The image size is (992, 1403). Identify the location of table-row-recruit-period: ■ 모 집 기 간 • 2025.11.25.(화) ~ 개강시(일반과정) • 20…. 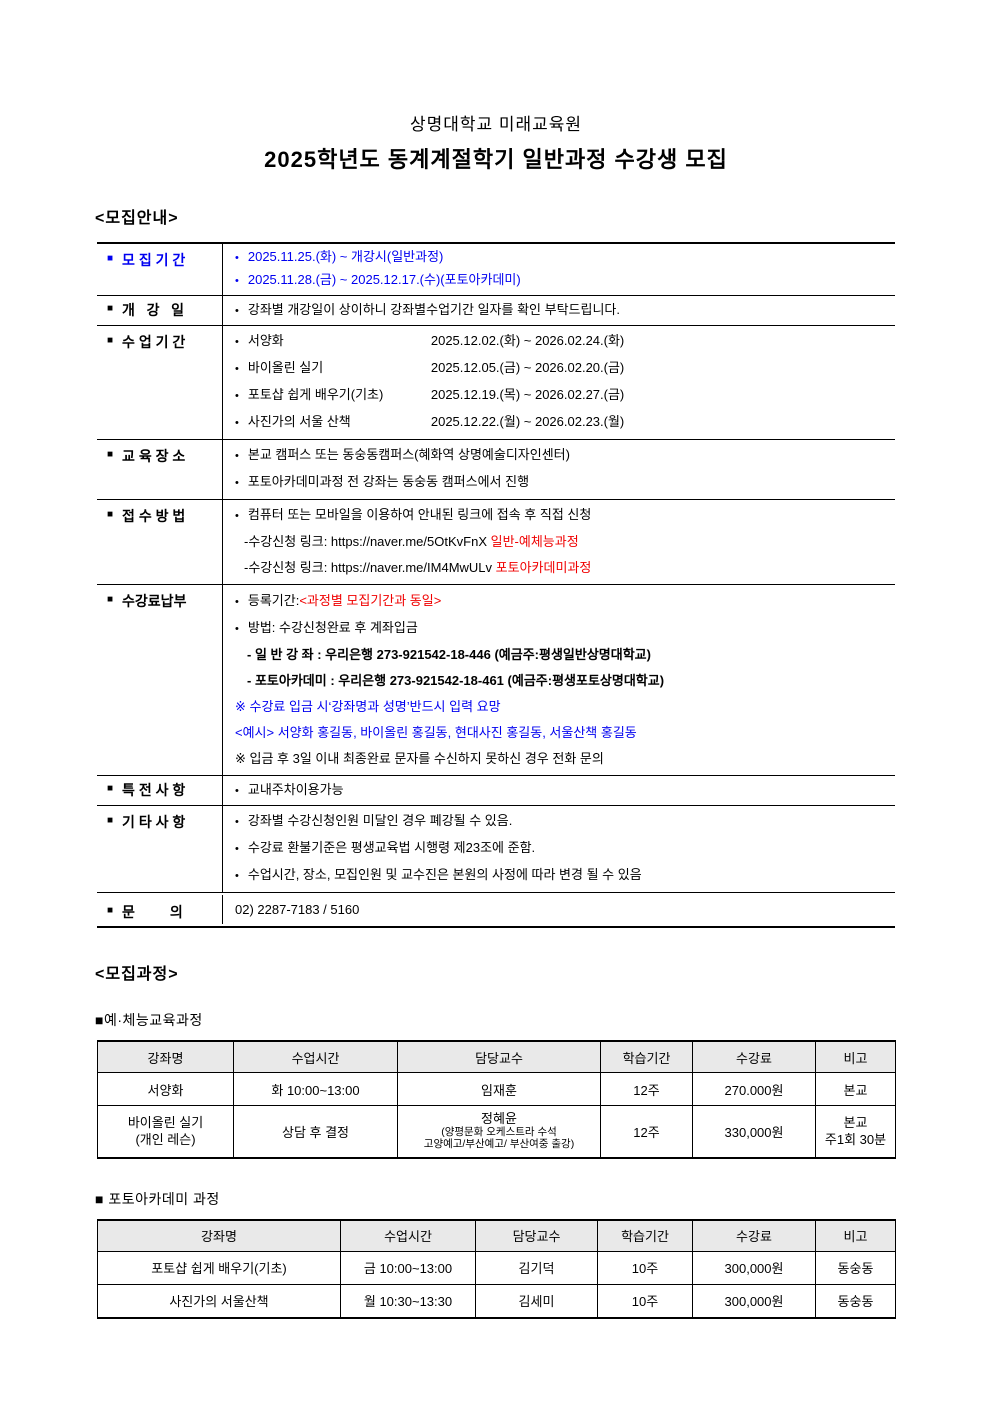
(496, 270).